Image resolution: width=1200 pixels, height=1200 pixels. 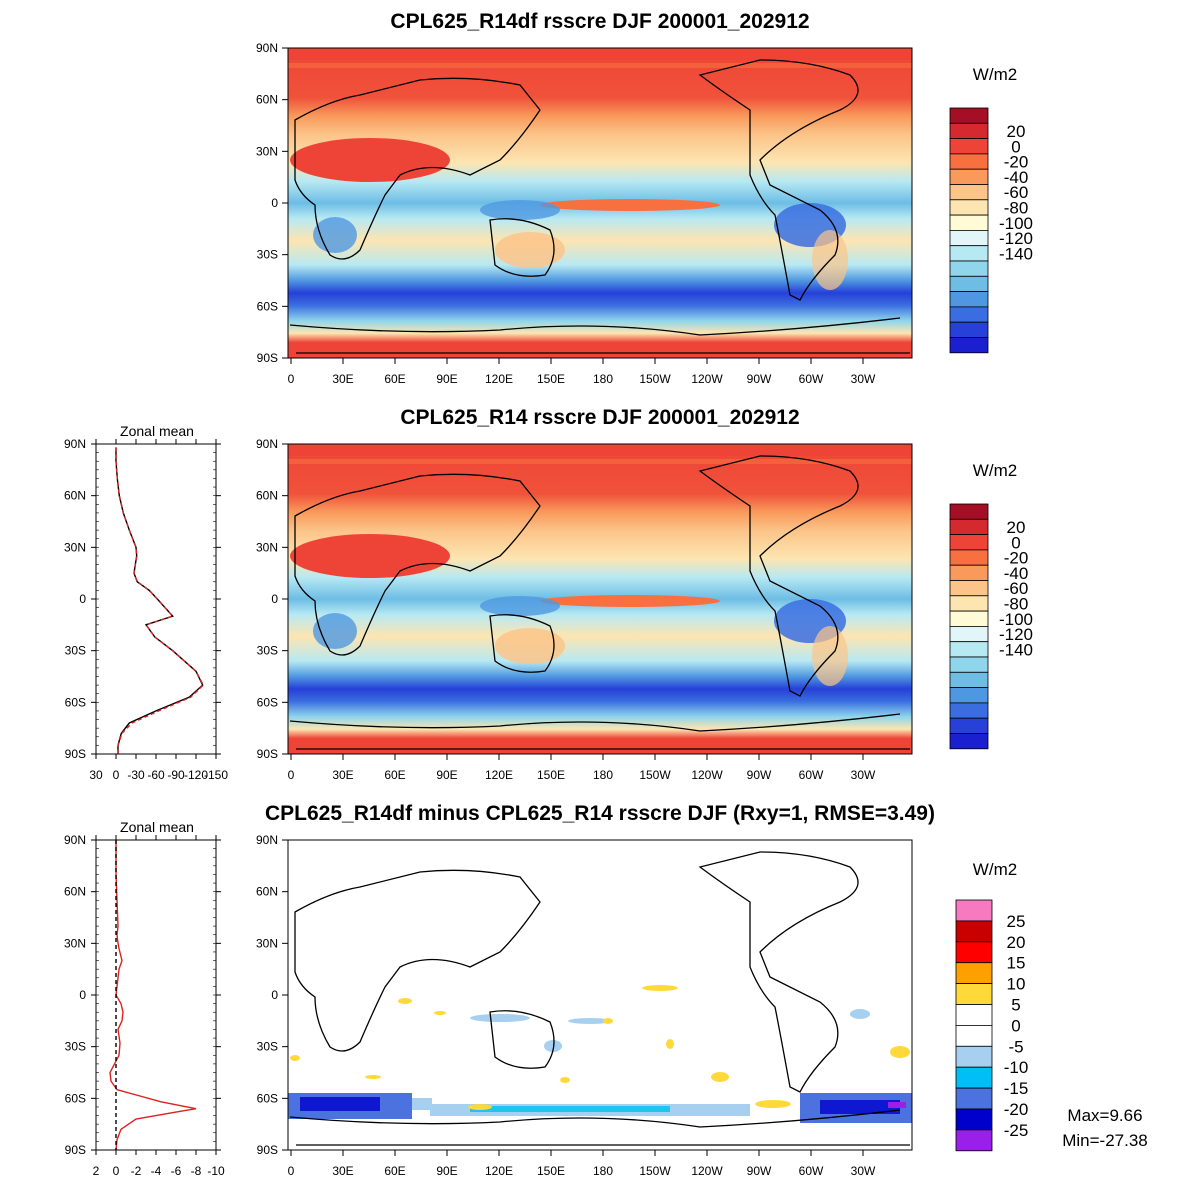 What do you see at coordinates (156, 1171) in the screenshot?
I see `x-tick-label: -4` at bounding box center [156, 1171].